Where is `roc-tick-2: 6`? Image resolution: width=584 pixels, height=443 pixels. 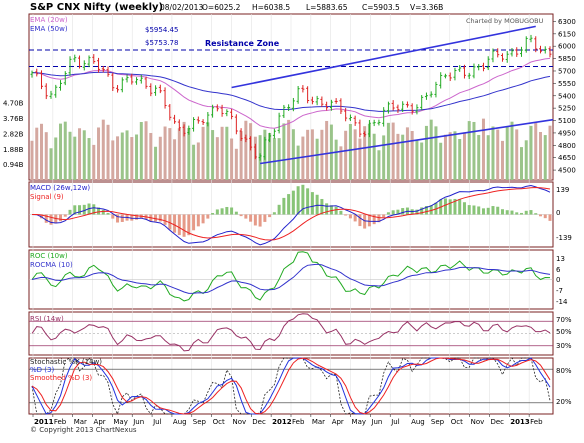
roc-tick-2: 6 is located at coordinates (558, 270).